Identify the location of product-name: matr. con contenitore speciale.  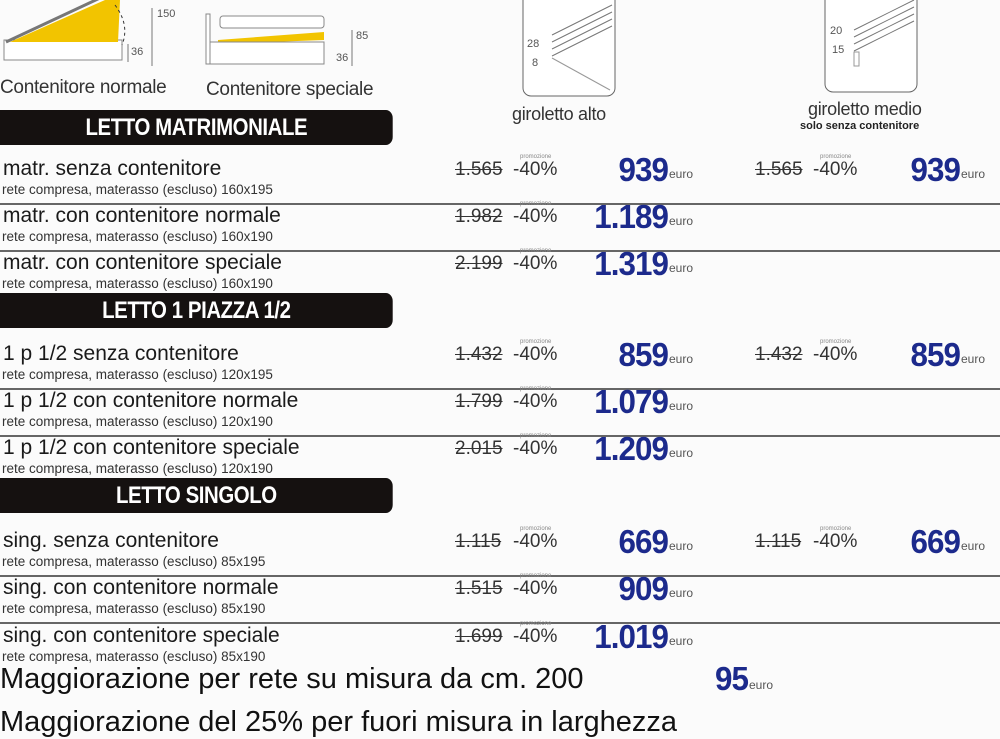
(142, 262).